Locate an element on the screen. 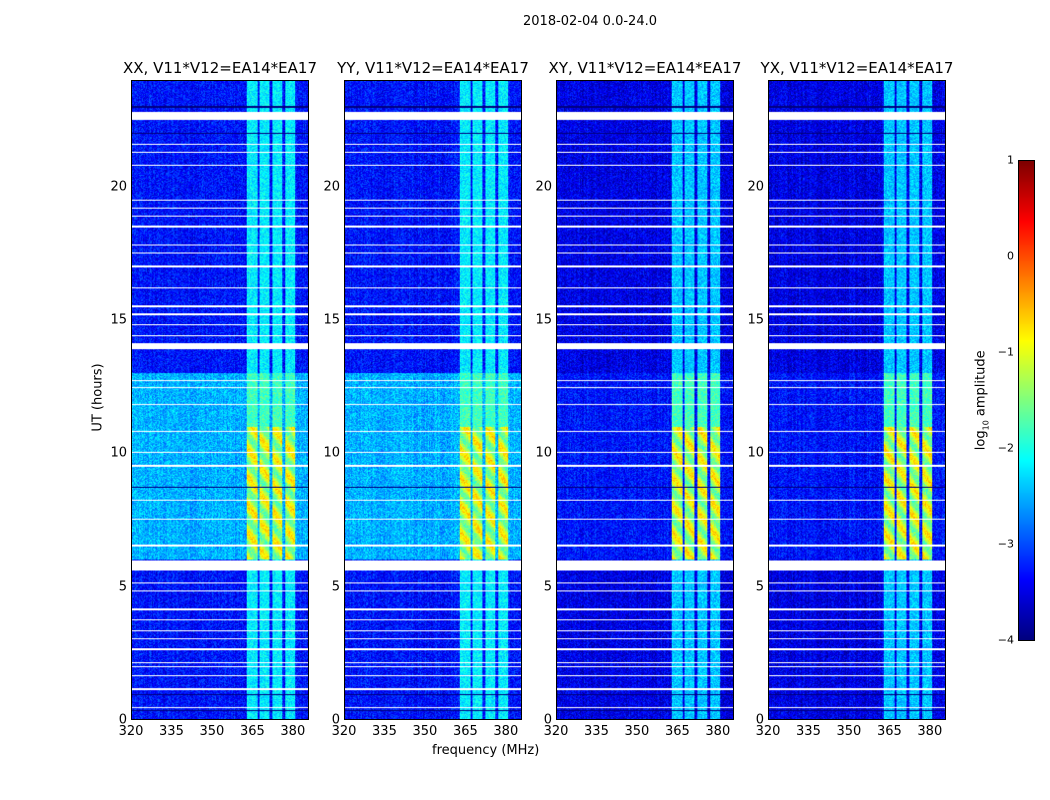 The height and width of the screenshot is (800, 1050). heatmap-panel-yy is located at coordinates (433, 400).